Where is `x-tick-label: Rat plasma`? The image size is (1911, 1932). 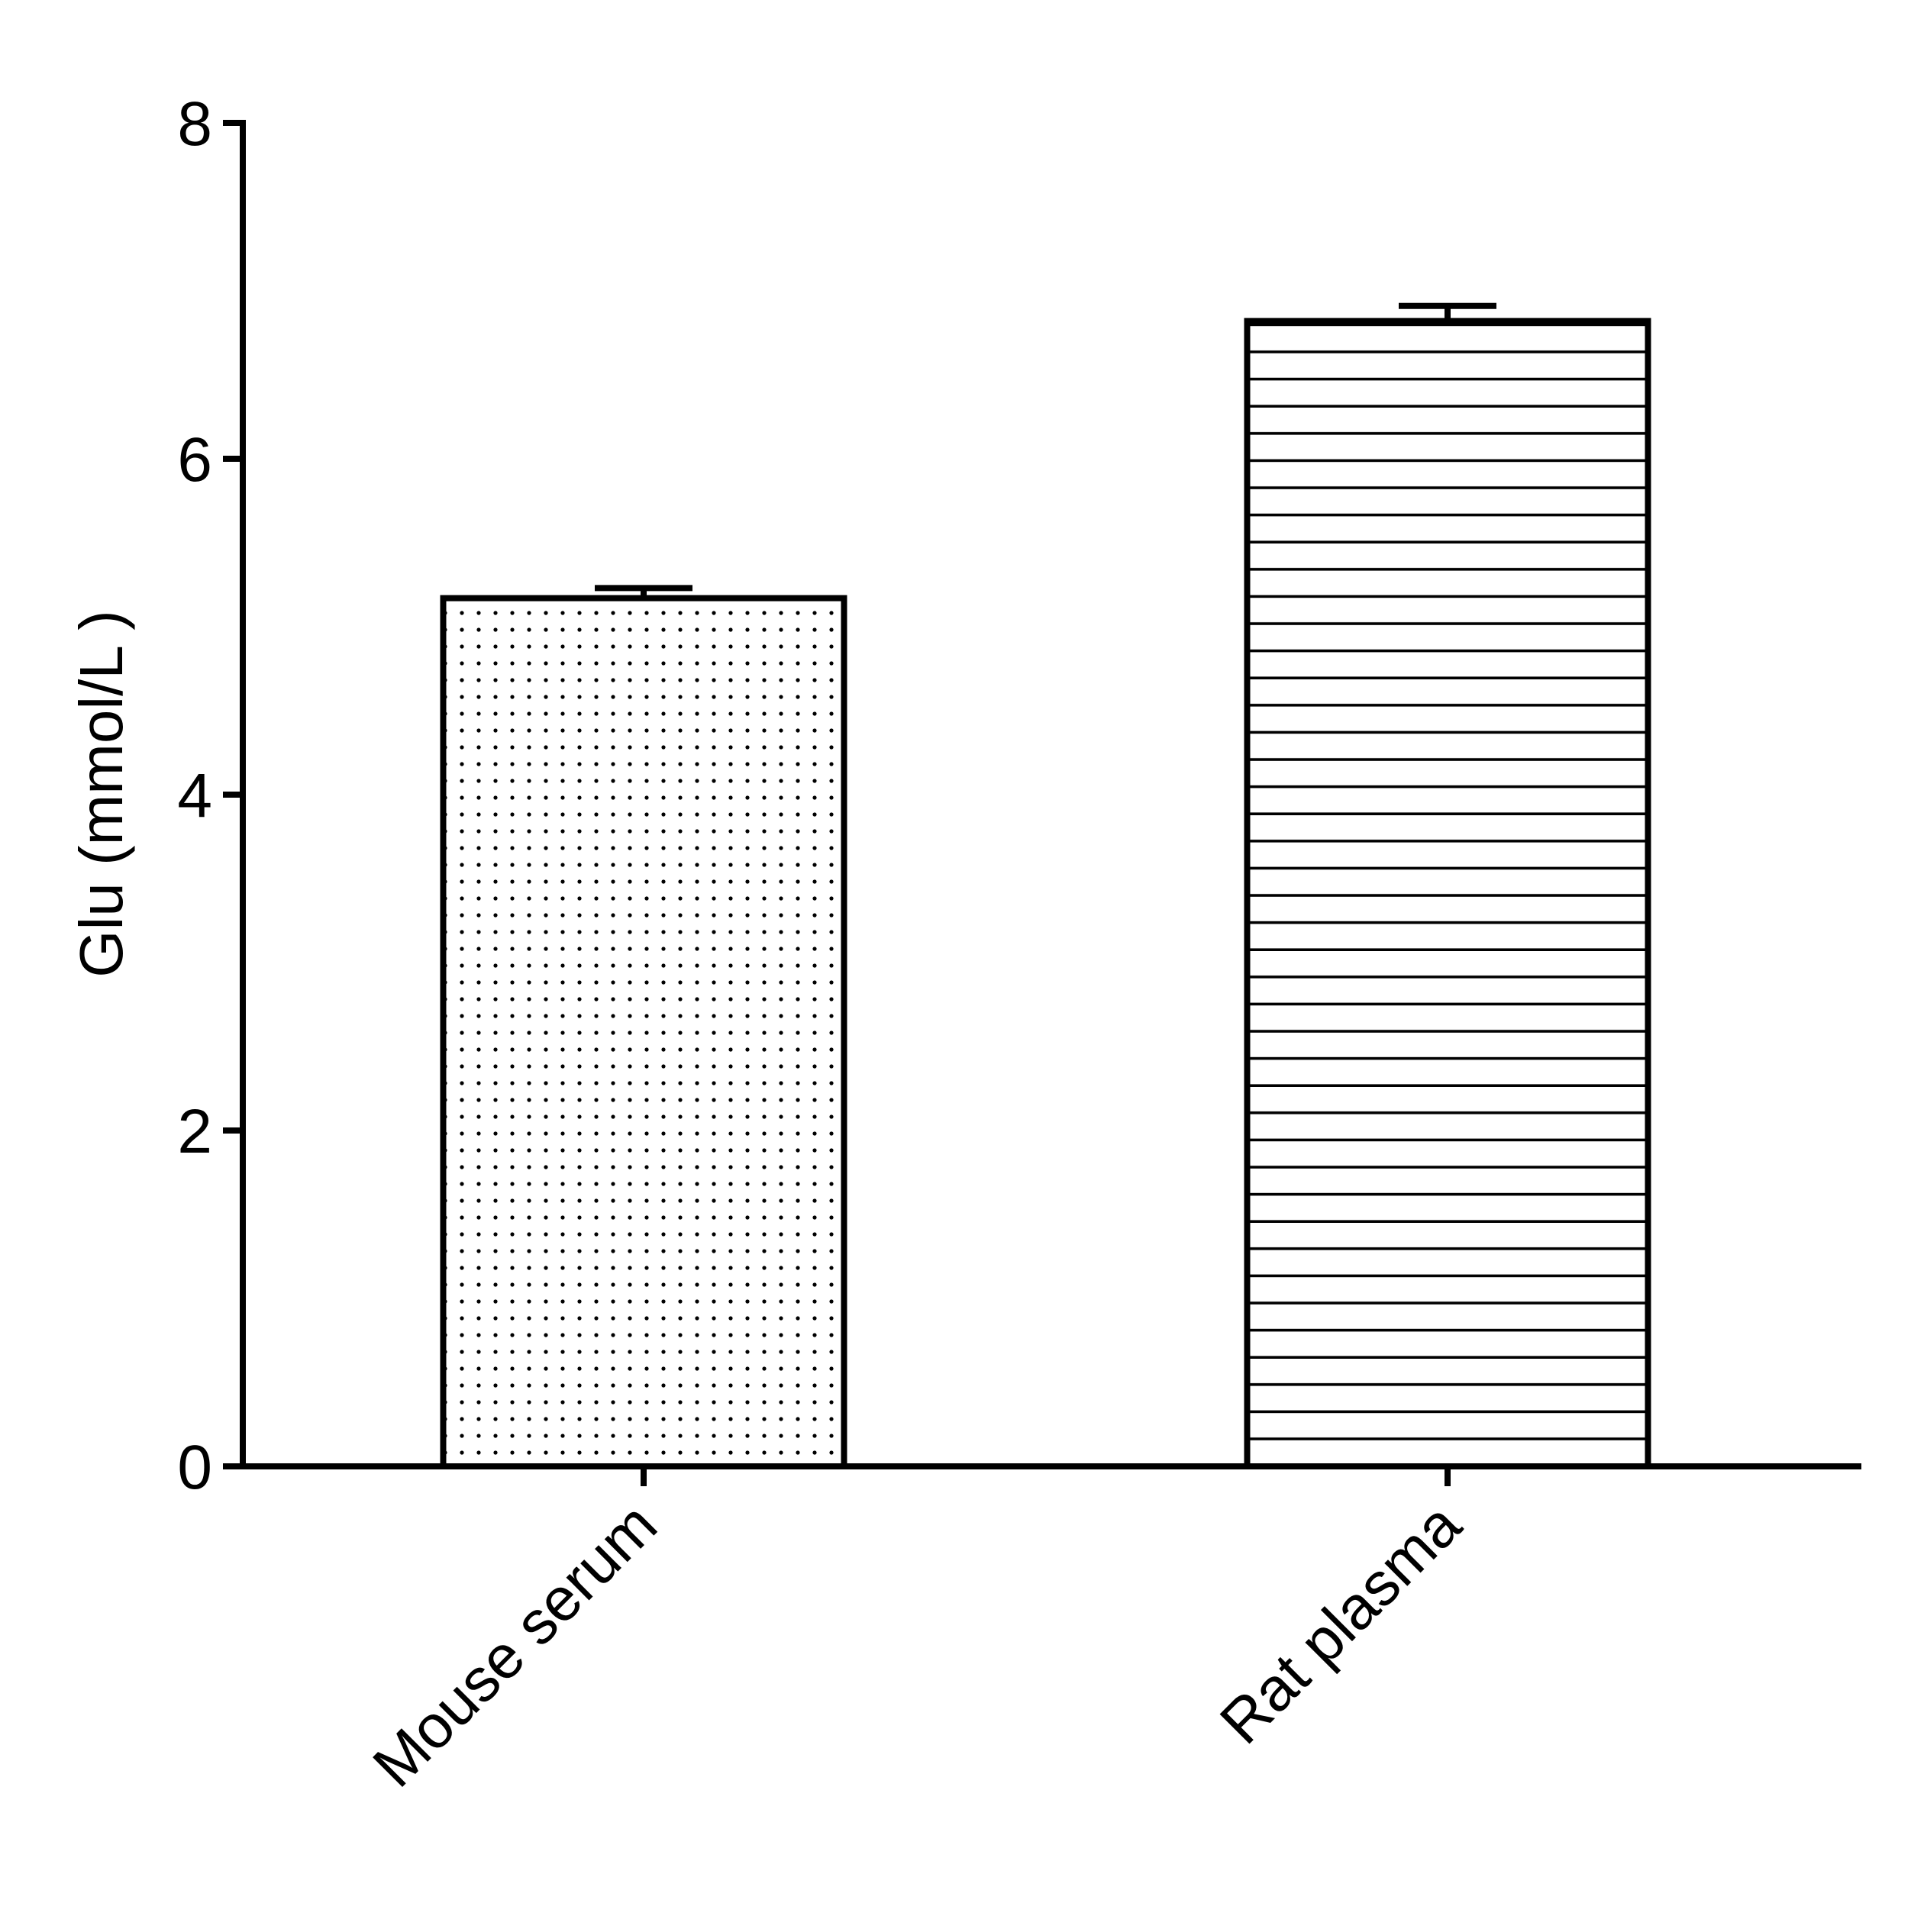
x-tick-label: Rat plasma is located at coordinates (1341, 1623).